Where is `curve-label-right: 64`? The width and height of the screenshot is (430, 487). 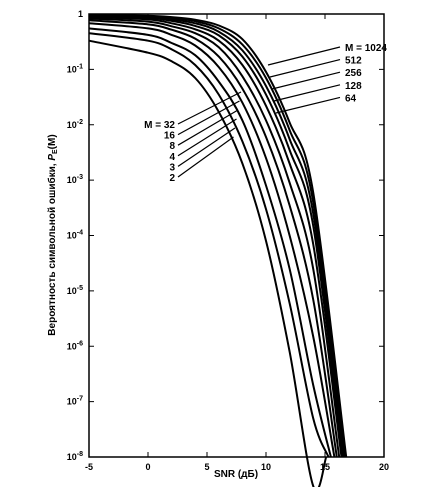
curve-label-right: 64 is located at coordinates (351, 98).